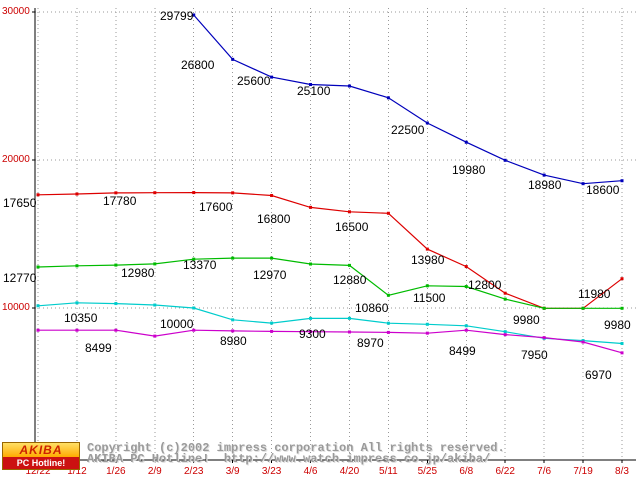 The width and height of the screenshot is (640, 480). I want to click on point-label: 29799, so click(177, 16).